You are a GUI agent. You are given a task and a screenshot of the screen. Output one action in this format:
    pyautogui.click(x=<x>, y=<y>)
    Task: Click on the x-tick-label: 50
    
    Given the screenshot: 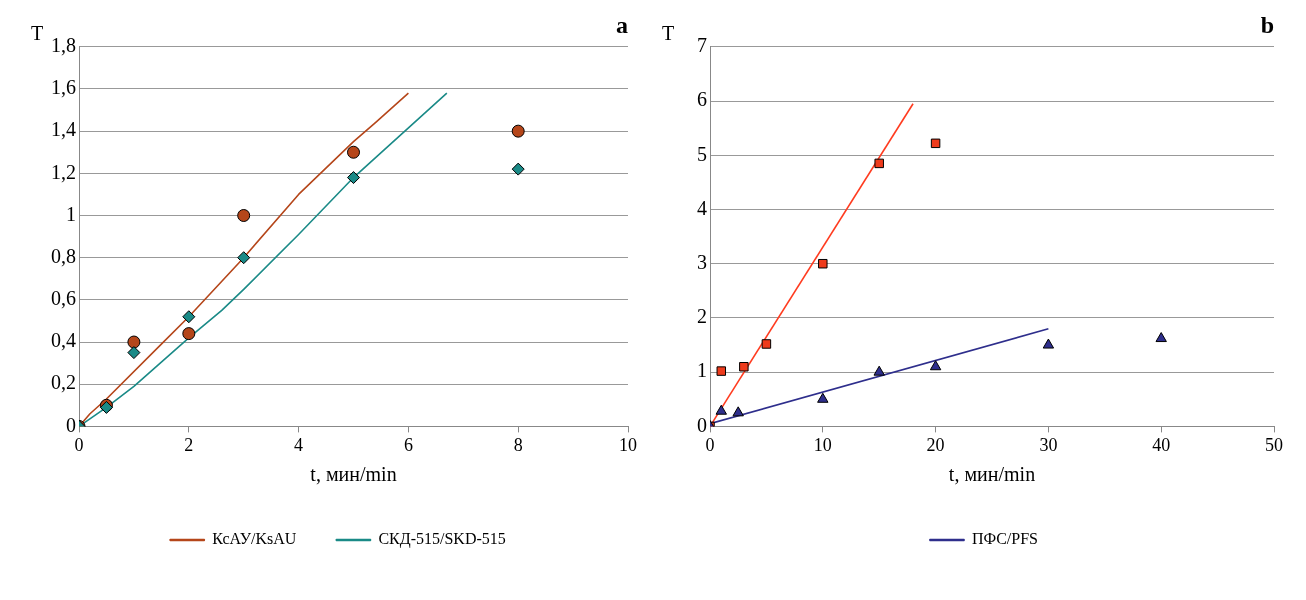 What is the action you would take?
    pyautogui.click(x=1274, y=444)
    